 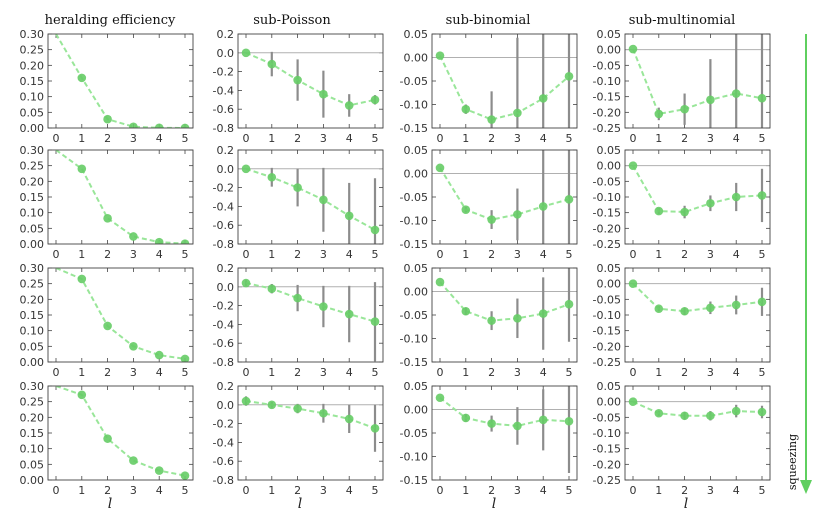 I want to click on y-tick-label: 0.0, so click(x=226, y=405).